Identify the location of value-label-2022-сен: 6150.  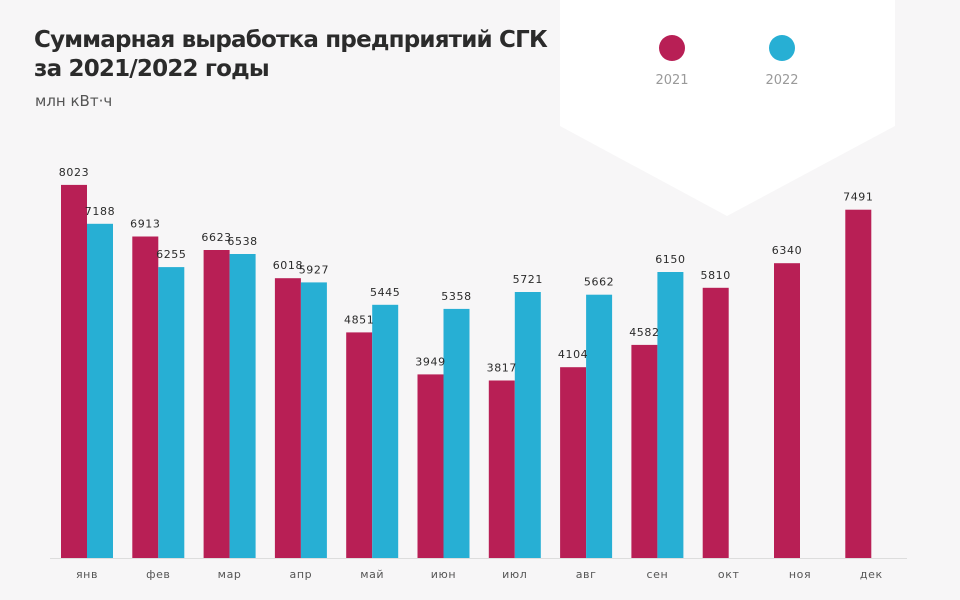
(670, 259).